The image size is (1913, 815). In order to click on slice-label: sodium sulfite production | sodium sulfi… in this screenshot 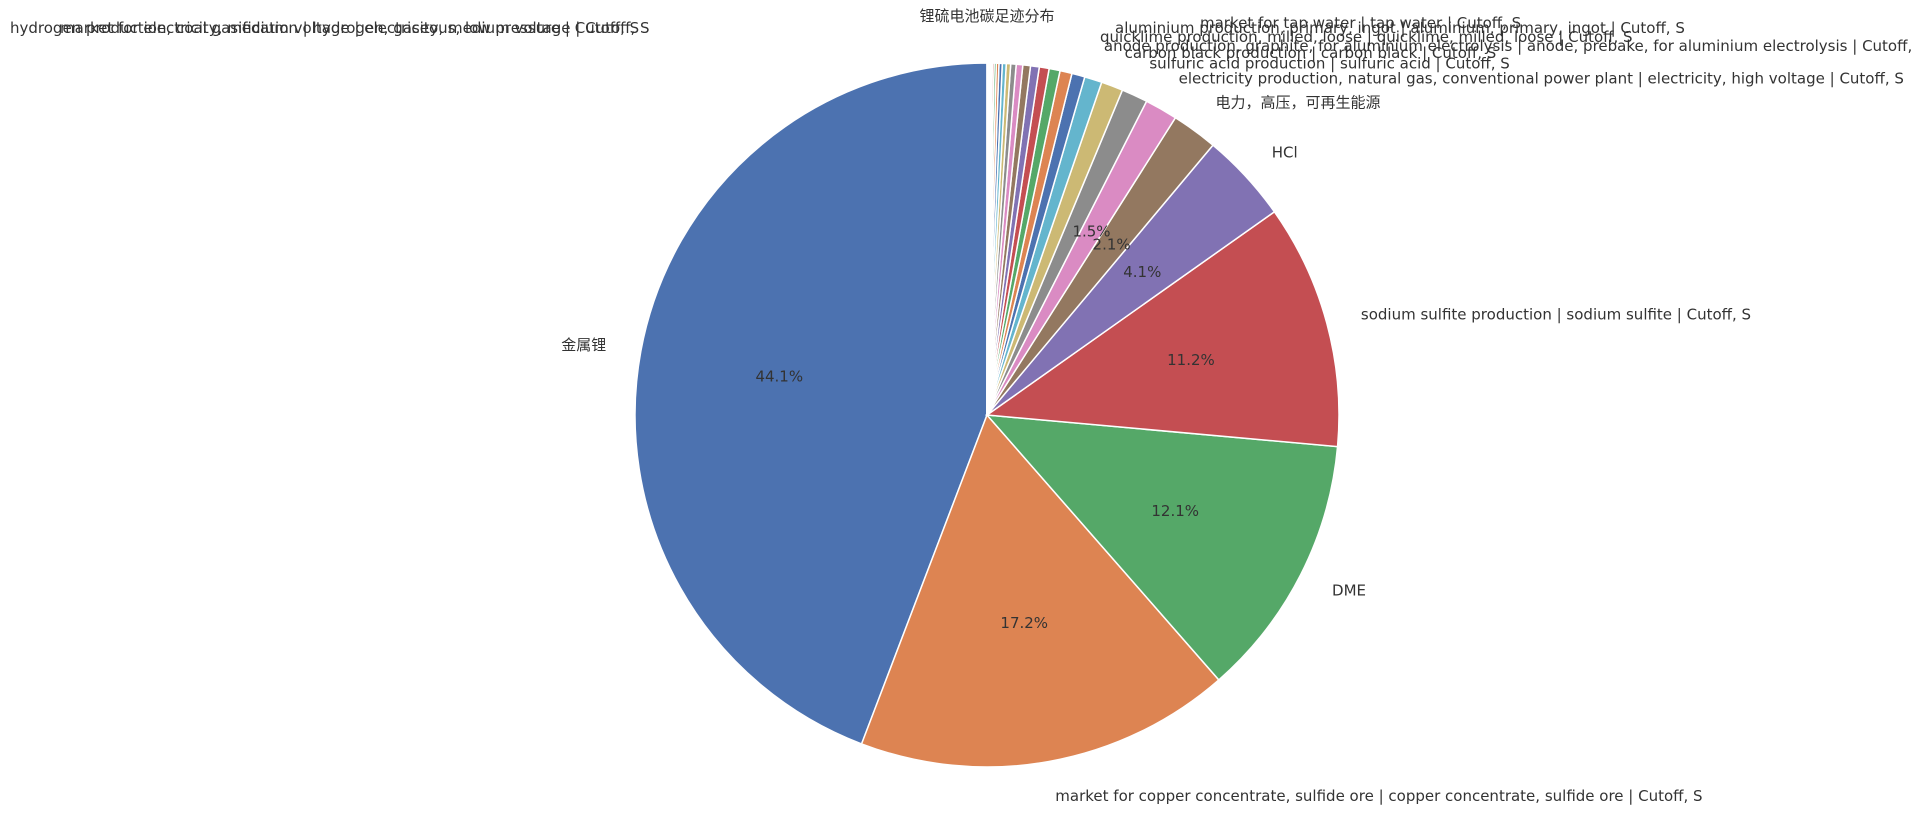, I will do `click(1556, 314)`.